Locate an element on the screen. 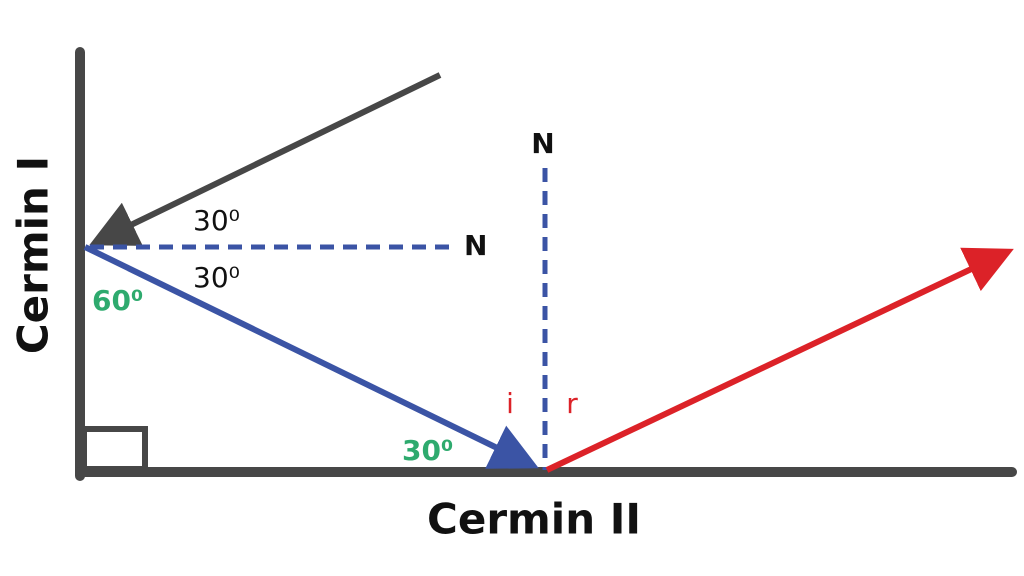  angle-label: 60⁰ is located at coordinates (117, 300).